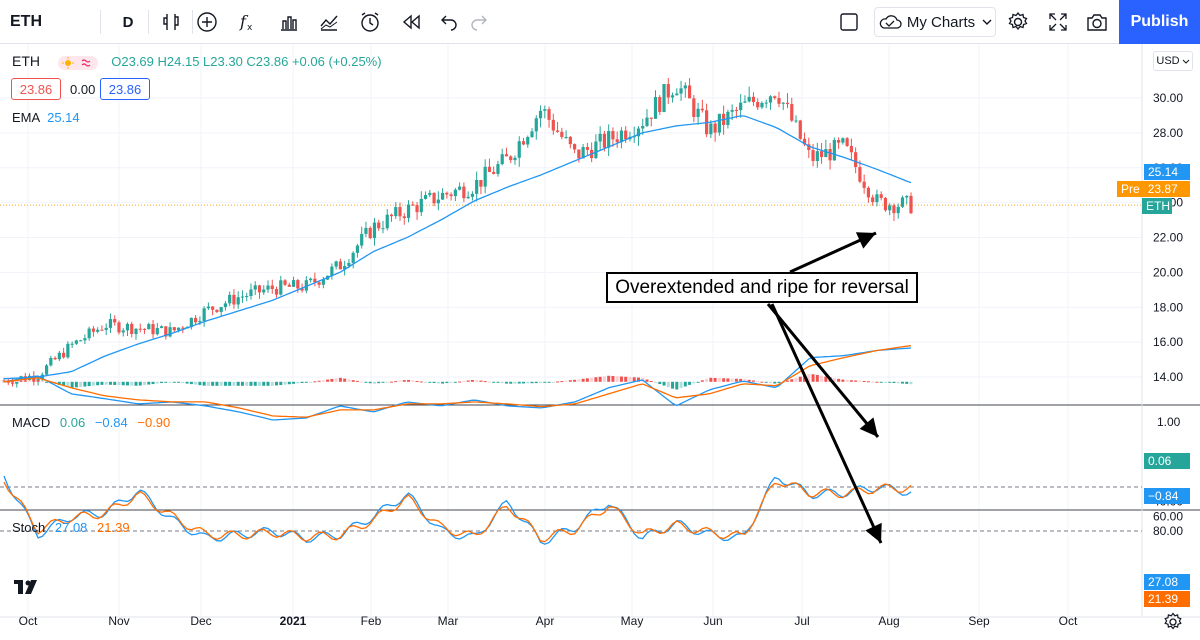 The image size is (1200, 640). I want to click on add-indicator-icon, so click(207, 22).